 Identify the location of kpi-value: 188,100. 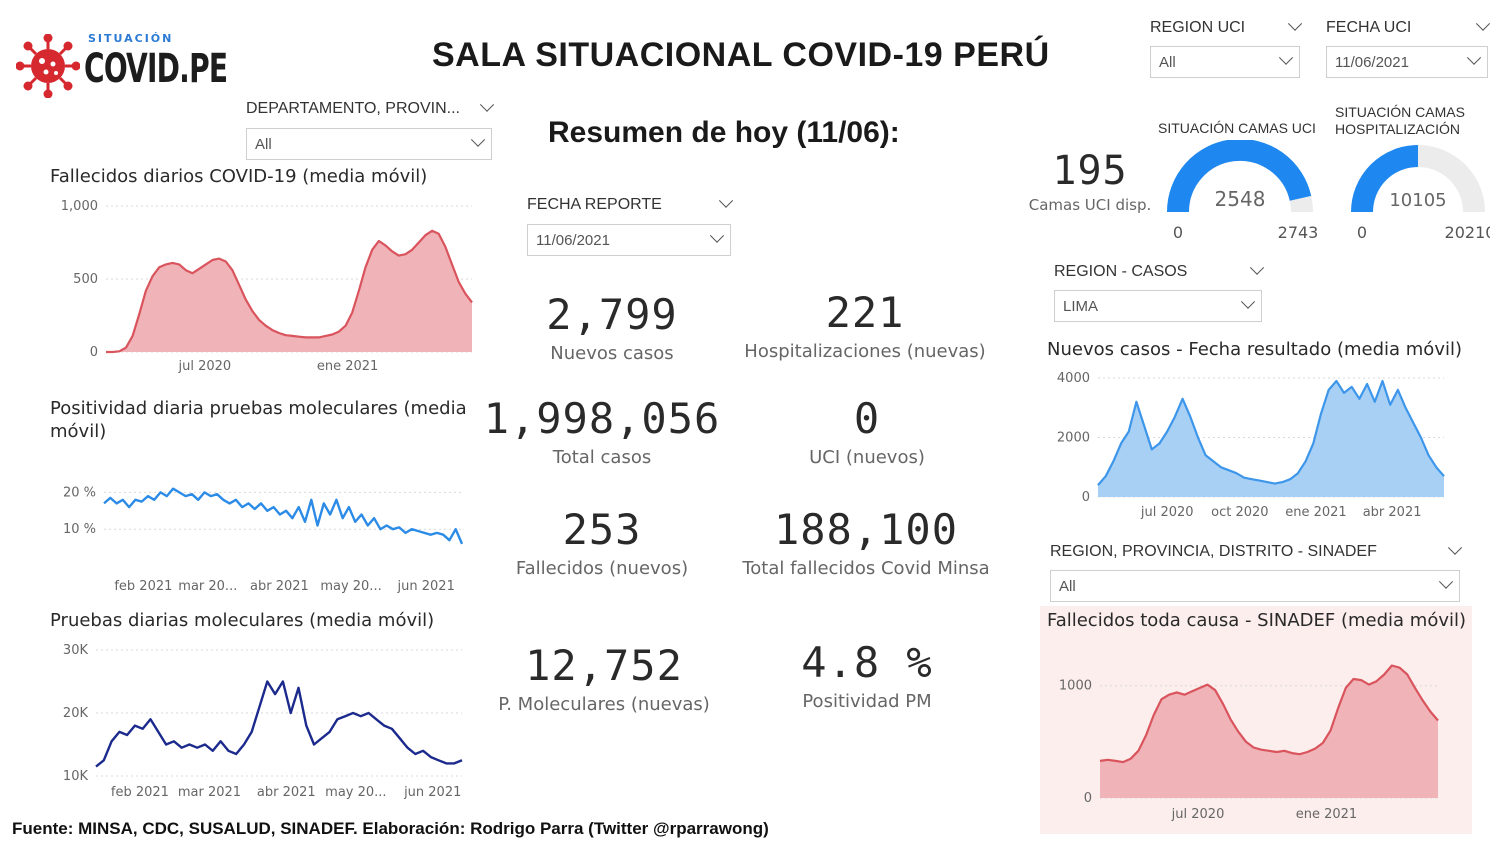
(865, 529).